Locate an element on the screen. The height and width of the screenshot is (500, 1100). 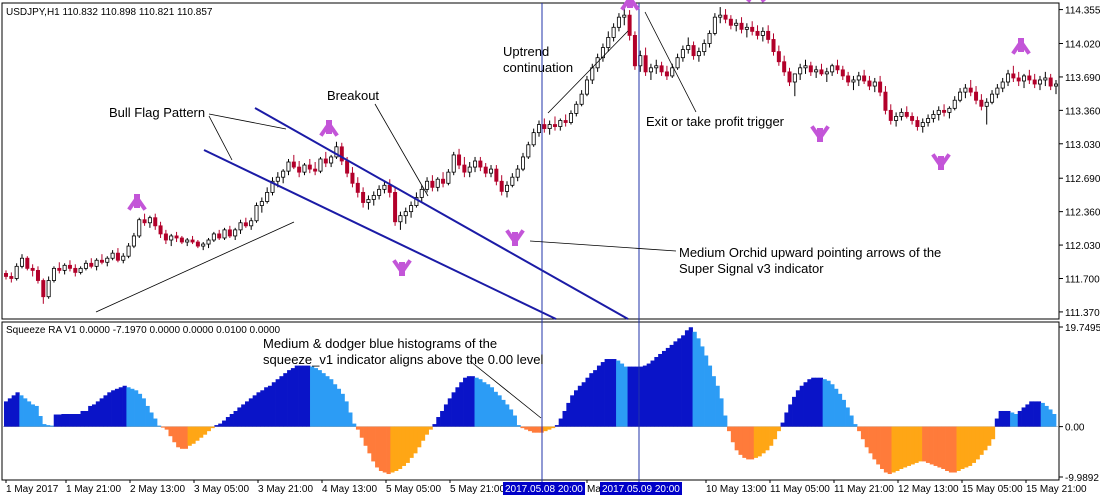
x-axis-label-1: 1 May 21:00 is located at coordinates (93, 489).